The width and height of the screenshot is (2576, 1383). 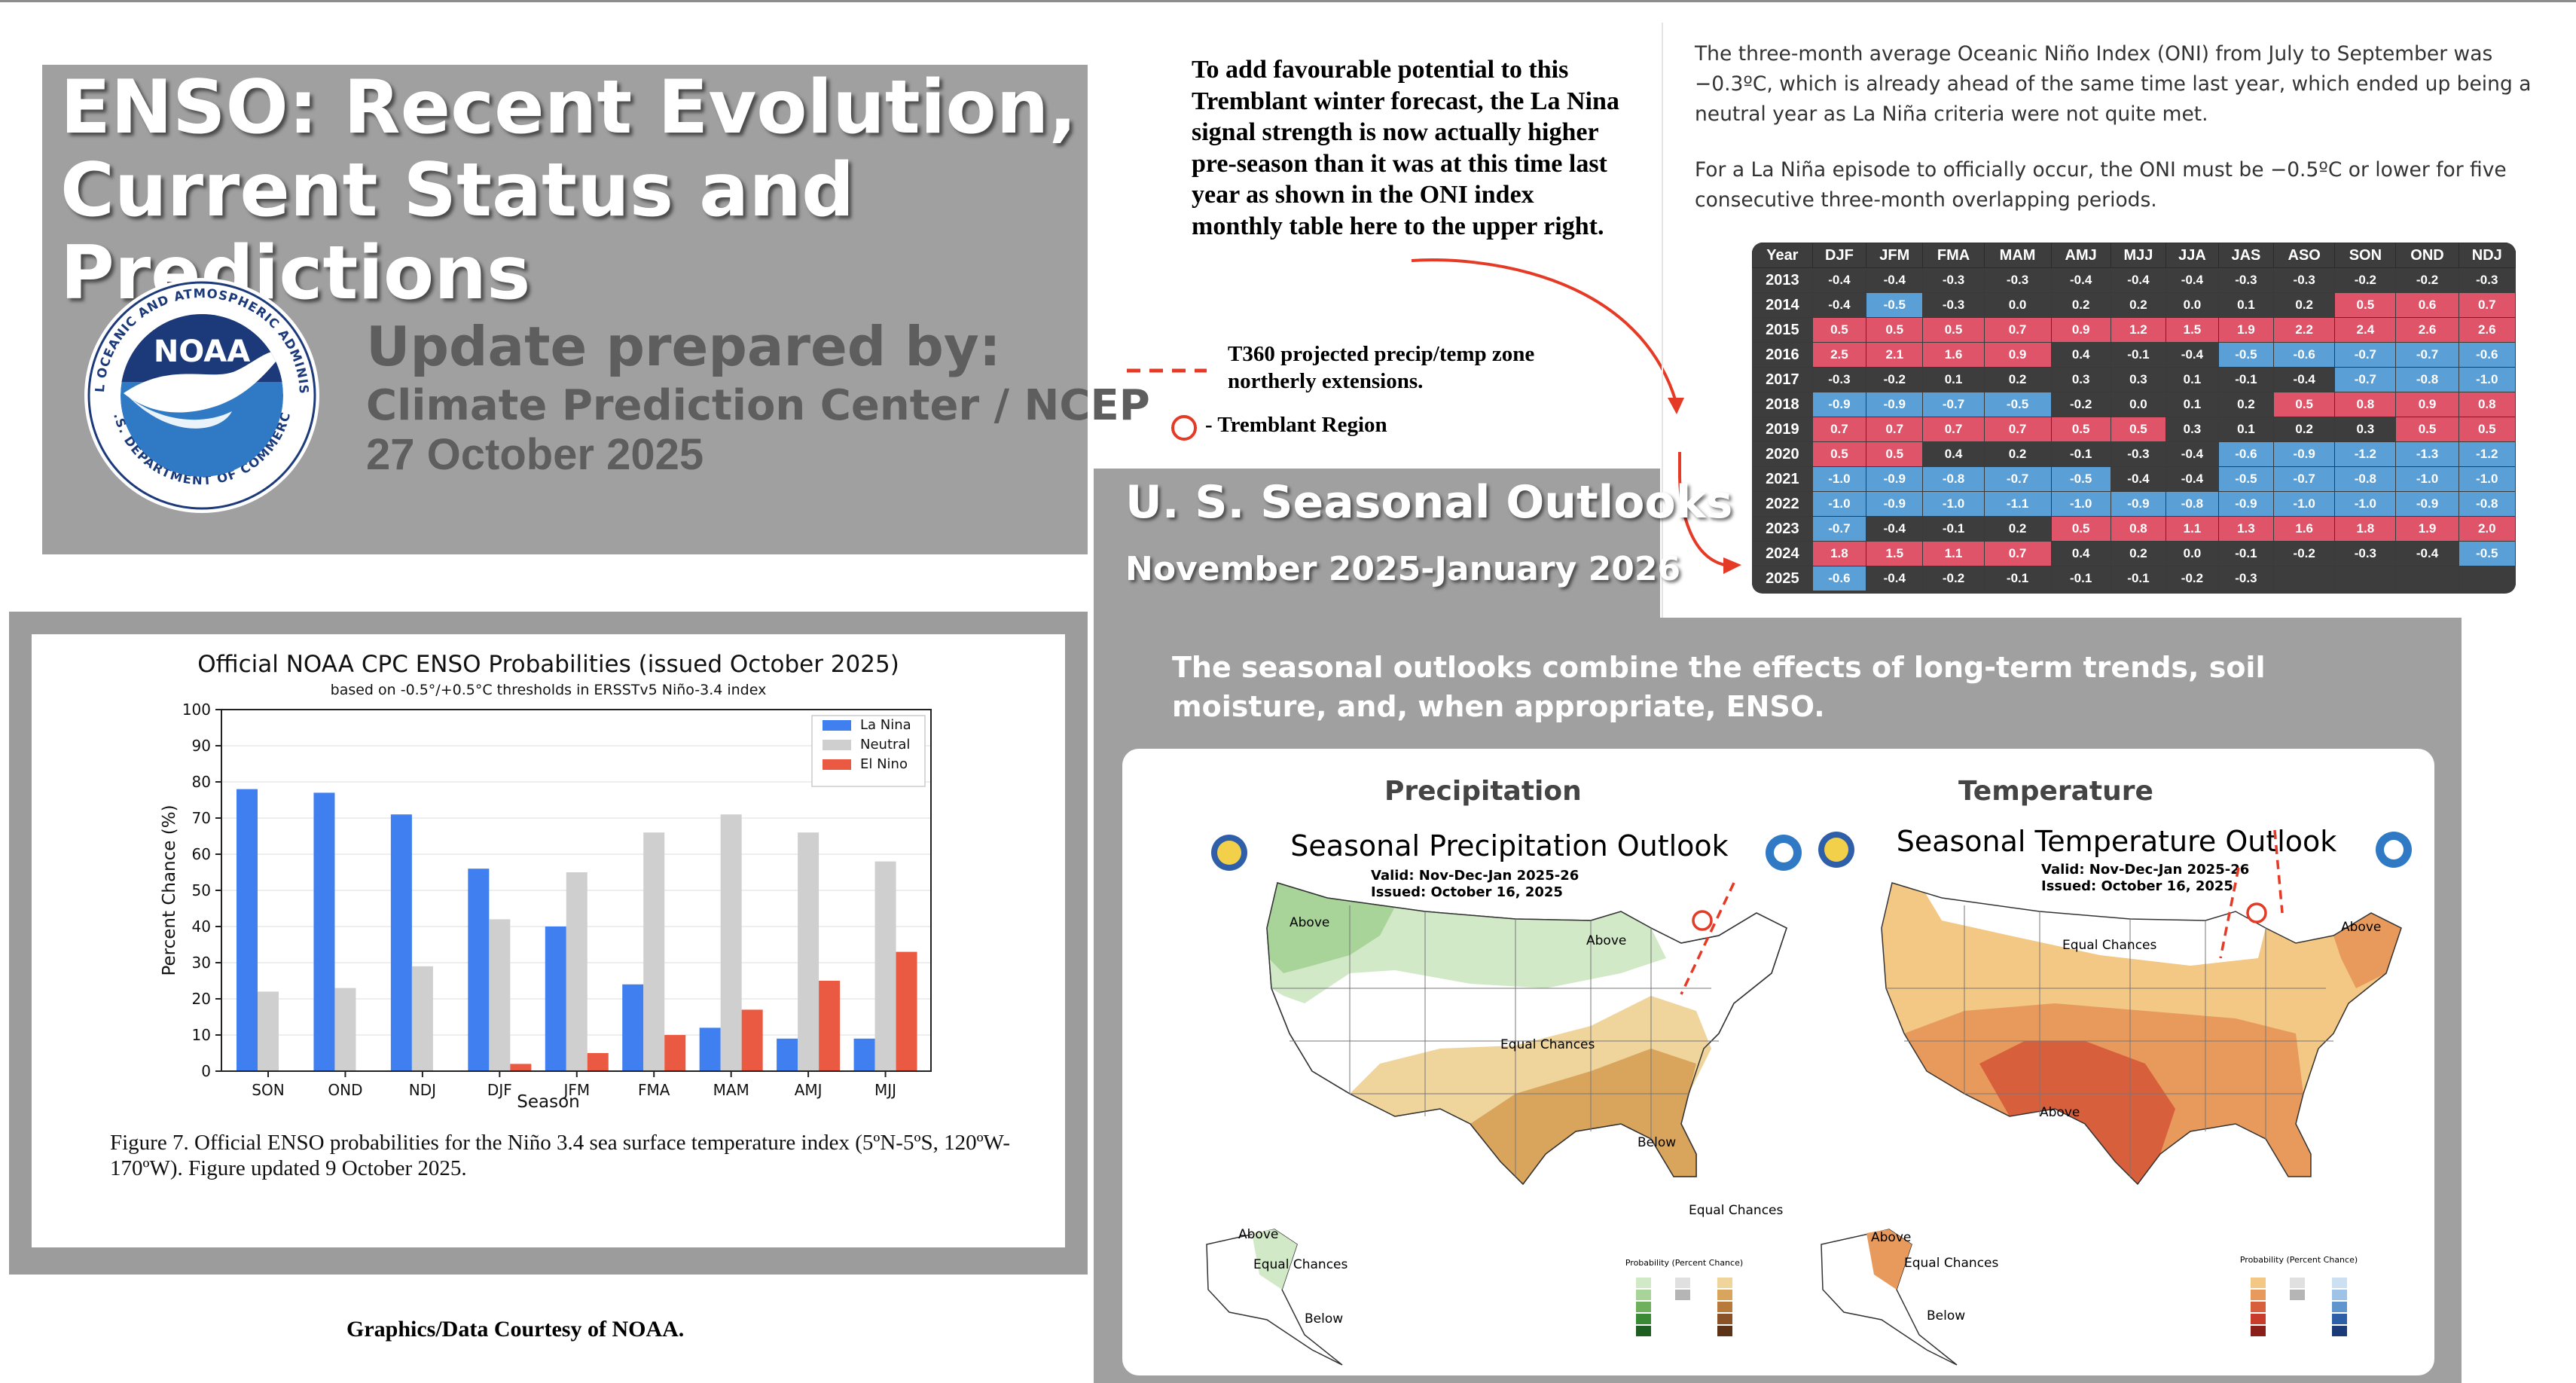 What do you see at coordinates (1703, 920) in the screenshot?
I see `tremblant-circle` at bounding box center [1703, 920].